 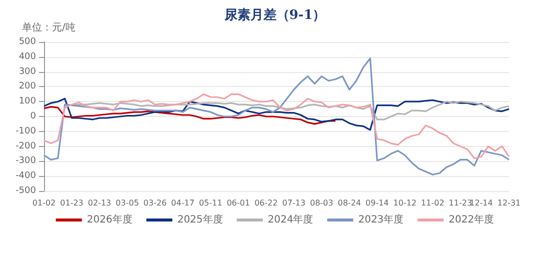 What do you see at coordinates (182, 203) in the screenshot?
I see `x-tick-label: 04-17` at bounding box center [182, 203].